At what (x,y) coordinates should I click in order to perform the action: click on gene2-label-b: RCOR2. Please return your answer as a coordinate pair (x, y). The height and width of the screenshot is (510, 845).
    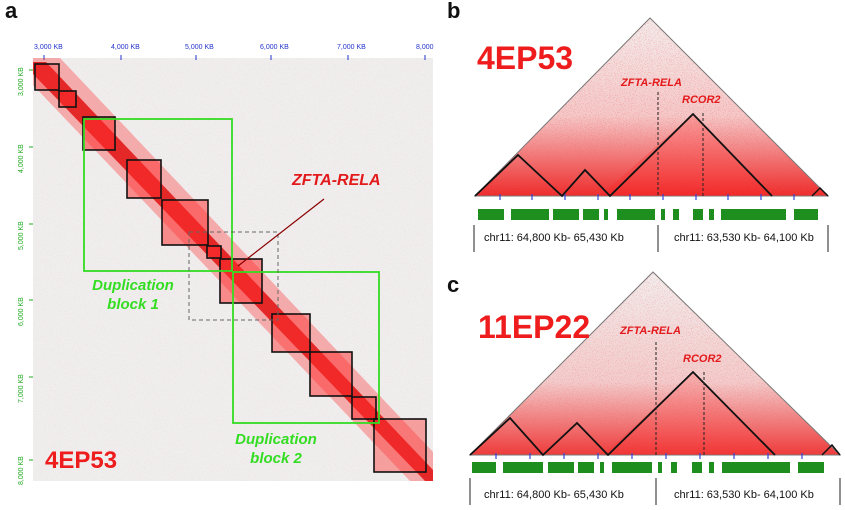
    Looking at the image, I should click on (701, 100).